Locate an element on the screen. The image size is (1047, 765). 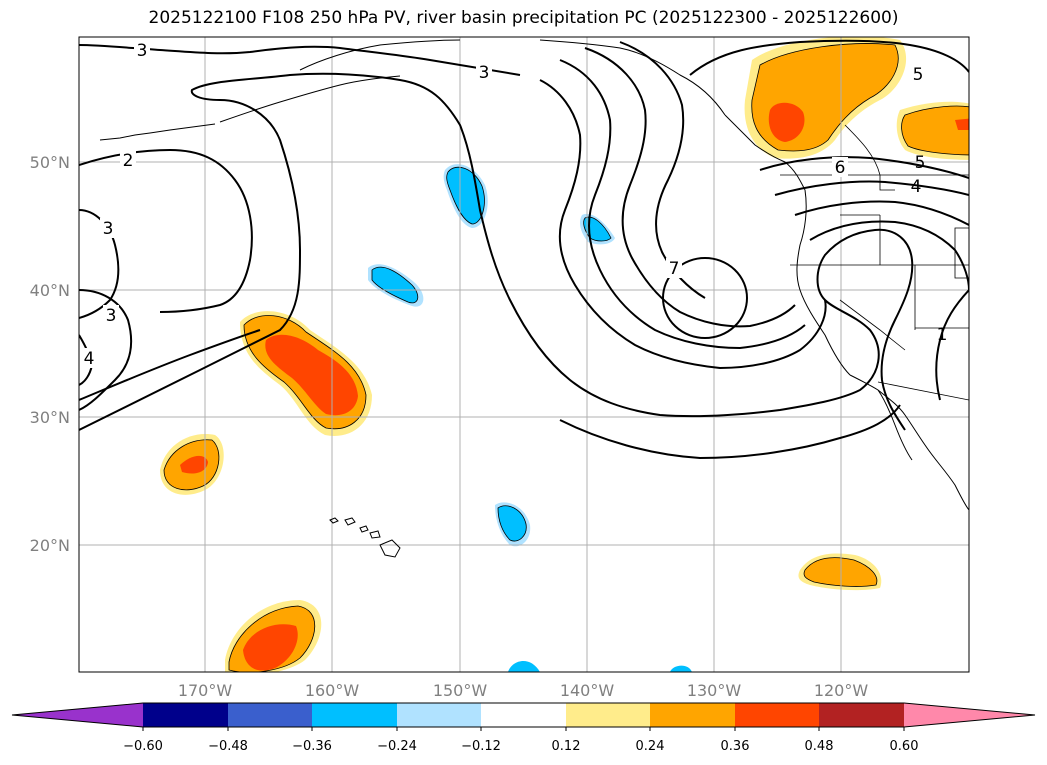
colorbar-tick-label: 0.12 is located at coordinates (566, 746).